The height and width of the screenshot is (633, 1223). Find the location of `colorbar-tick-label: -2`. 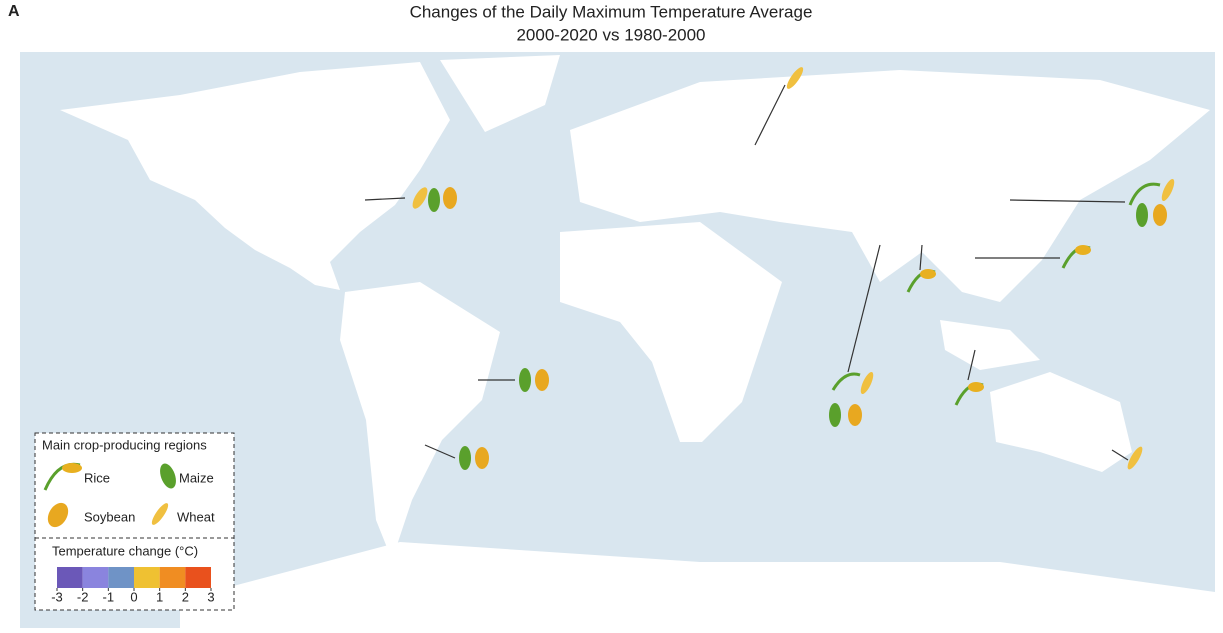

colorbar-tick-label: -2 is located at coordinates (83, 596).